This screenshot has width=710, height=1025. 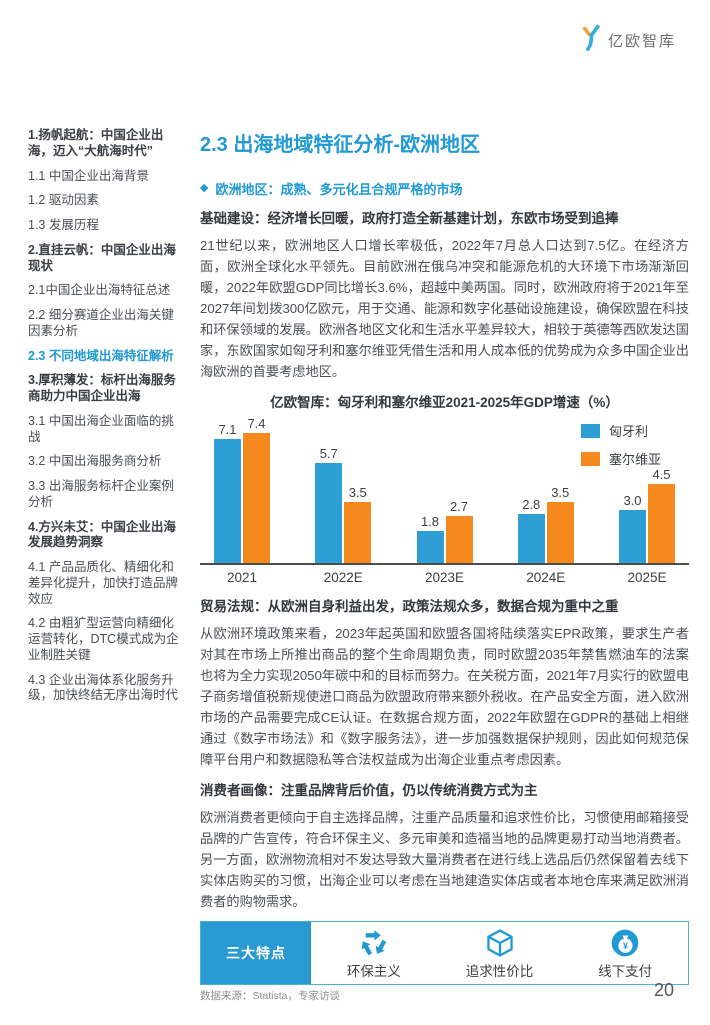 What do you see at coordinates (625, 971) in the screenshot?
I see `feature-label: 线下支付` at bounding box center [625, 971].